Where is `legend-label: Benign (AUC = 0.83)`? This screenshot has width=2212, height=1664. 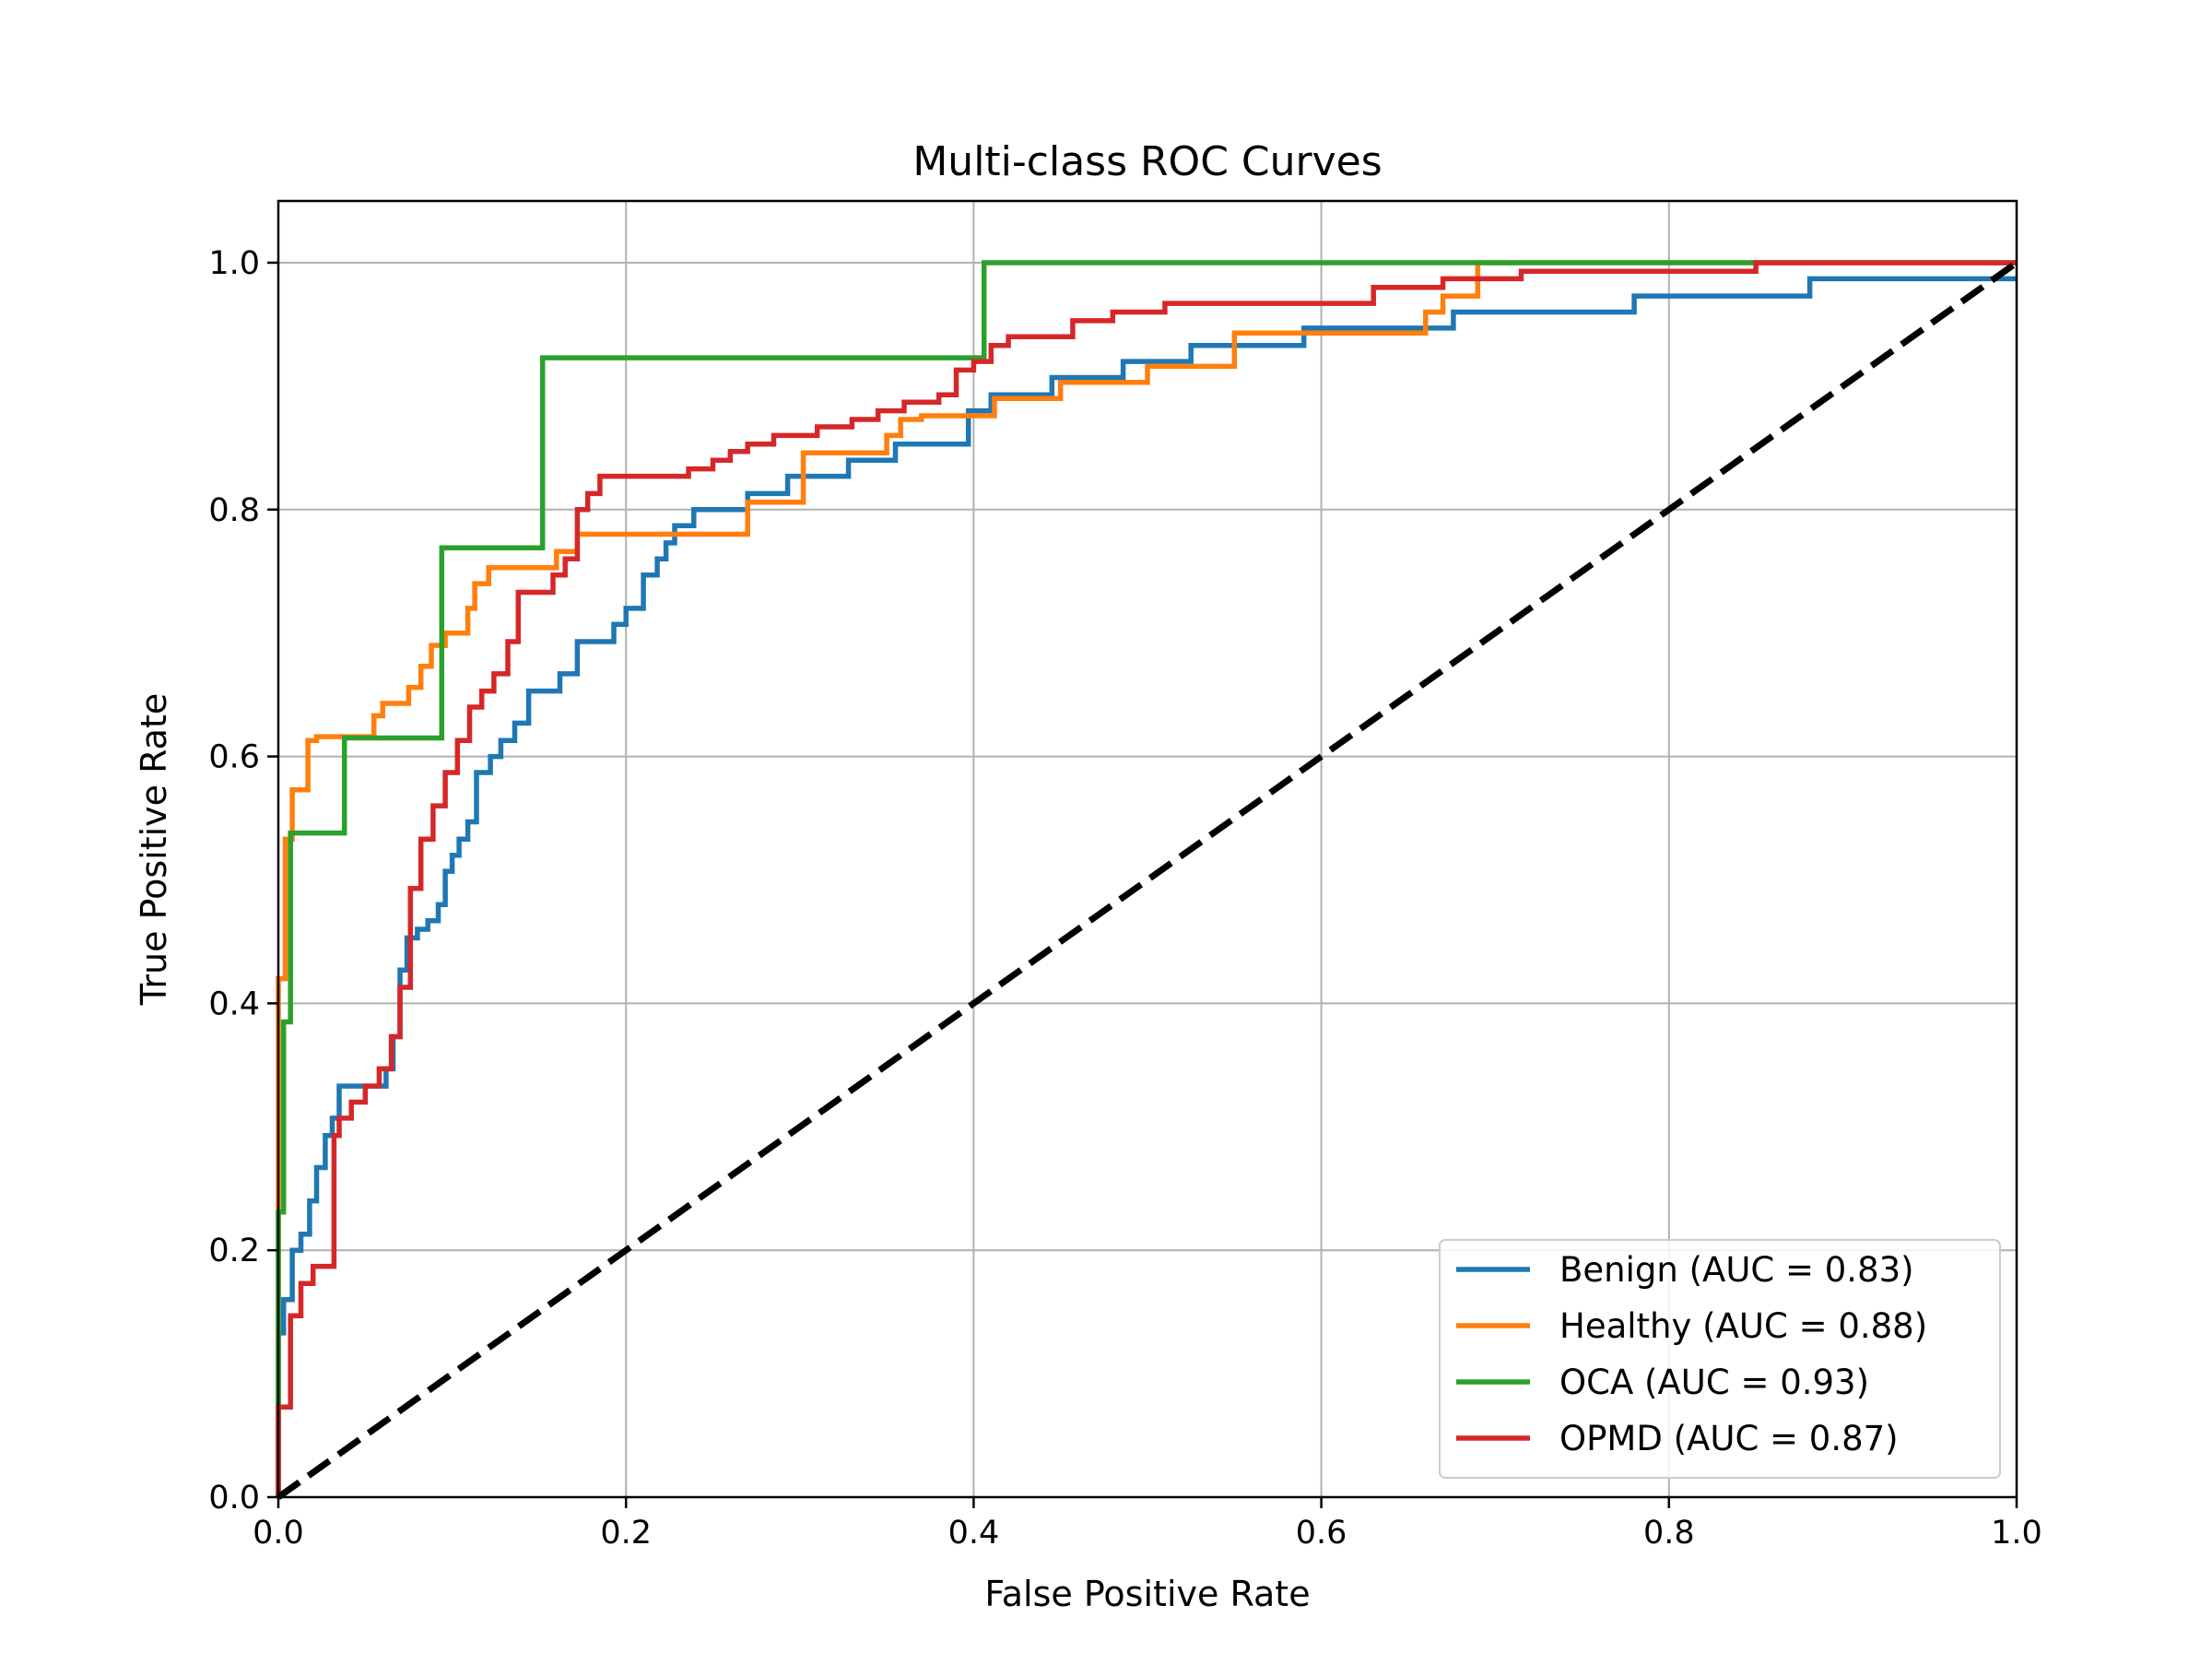 legend-label: Benign (AUC = 0.83) is located at coordinates (1736, 1270).